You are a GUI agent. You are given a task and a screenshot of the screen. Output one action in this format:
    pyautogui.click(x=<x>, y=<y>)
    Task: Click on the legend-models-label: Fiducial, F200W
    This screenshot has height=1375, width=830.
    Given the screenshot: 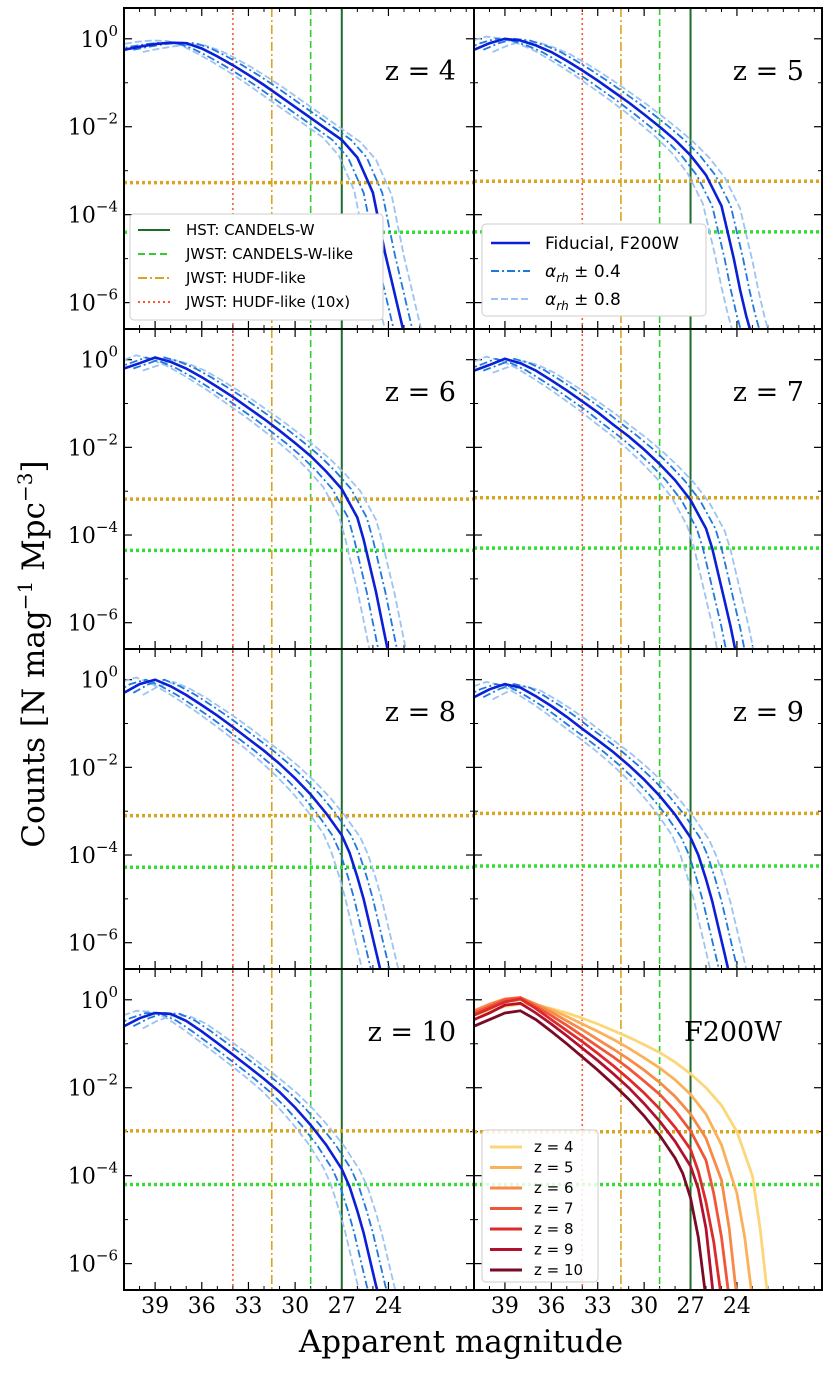 What is the action you would take?
    pyautogui.click(x=612, y=244)
    